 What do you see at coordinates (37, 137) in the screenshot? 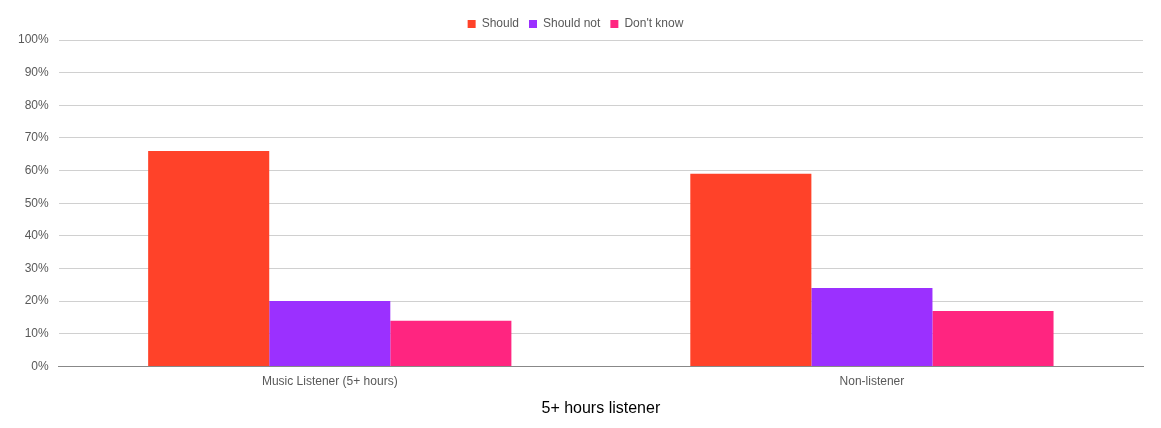
I see `y-tick-label: 70%` at bounding box center [37, 137].